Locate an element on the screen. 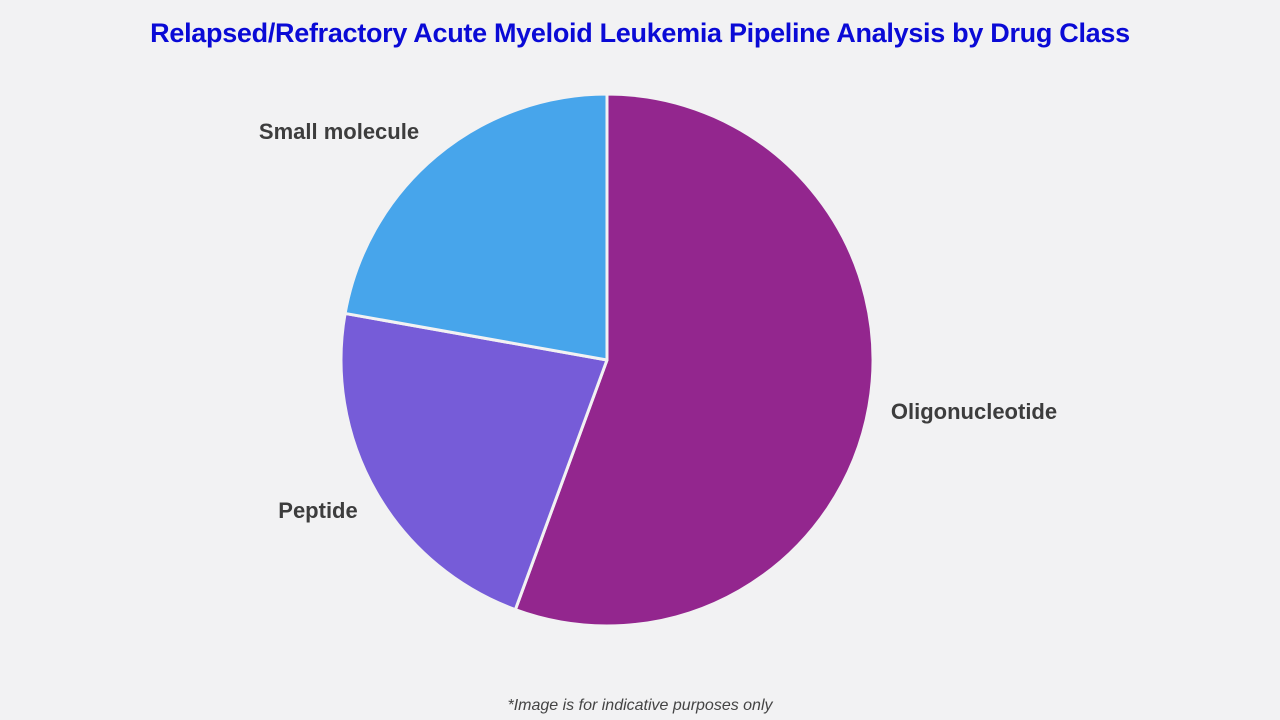 The image size is (1280, 720). label-peptide: Peptide is located at coordinates (317, 510).